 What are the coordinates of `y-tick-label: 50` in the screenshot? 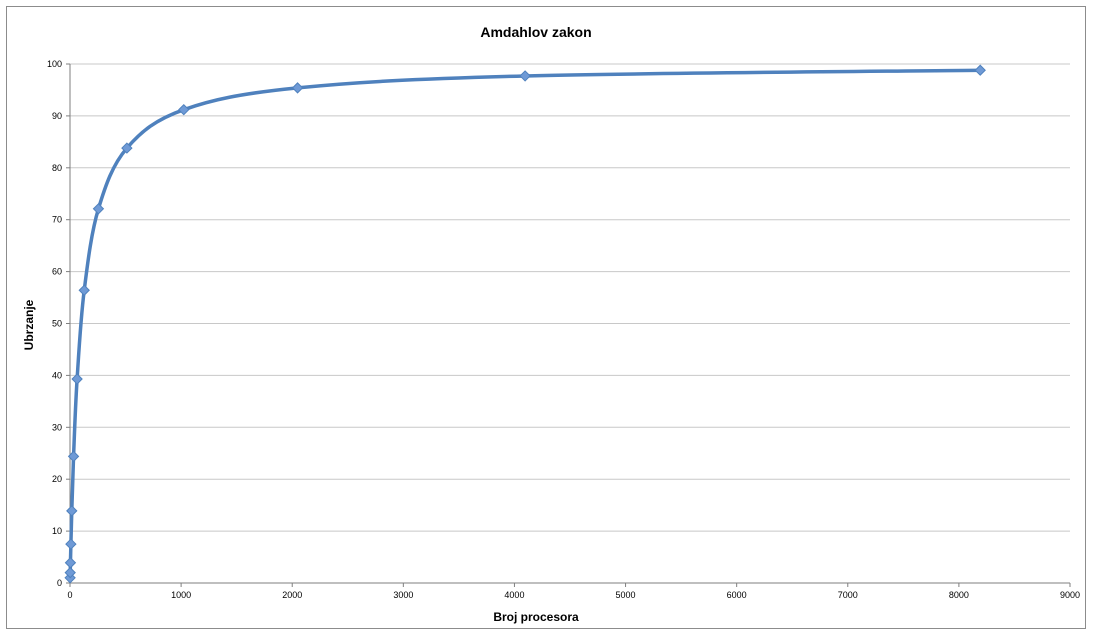 It's located at (57, 324).